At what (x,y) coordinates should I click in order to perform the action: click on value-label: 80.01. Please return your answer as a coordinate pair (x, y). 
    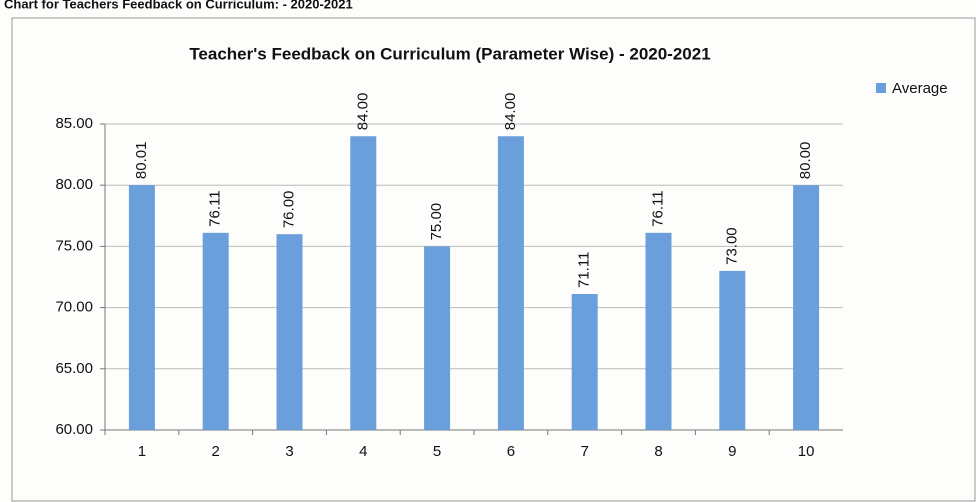
    Looking at the image, I should click on (141, 161).